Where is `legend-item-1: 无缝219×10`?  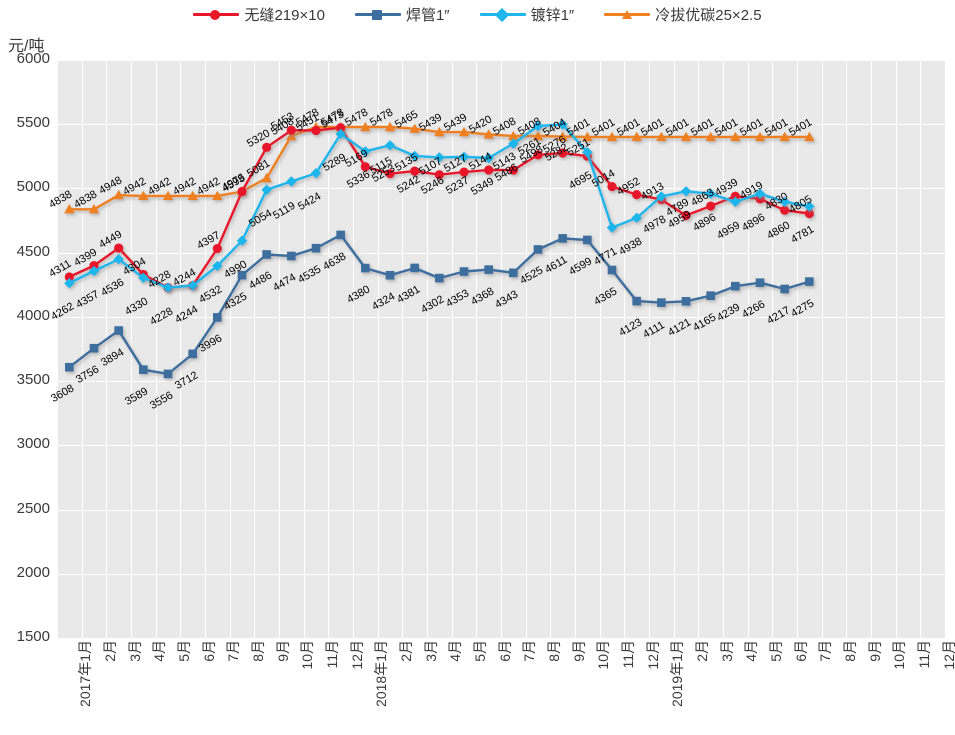
legend-item-1: 无缝219×10 is located at coordinates (259, 14).